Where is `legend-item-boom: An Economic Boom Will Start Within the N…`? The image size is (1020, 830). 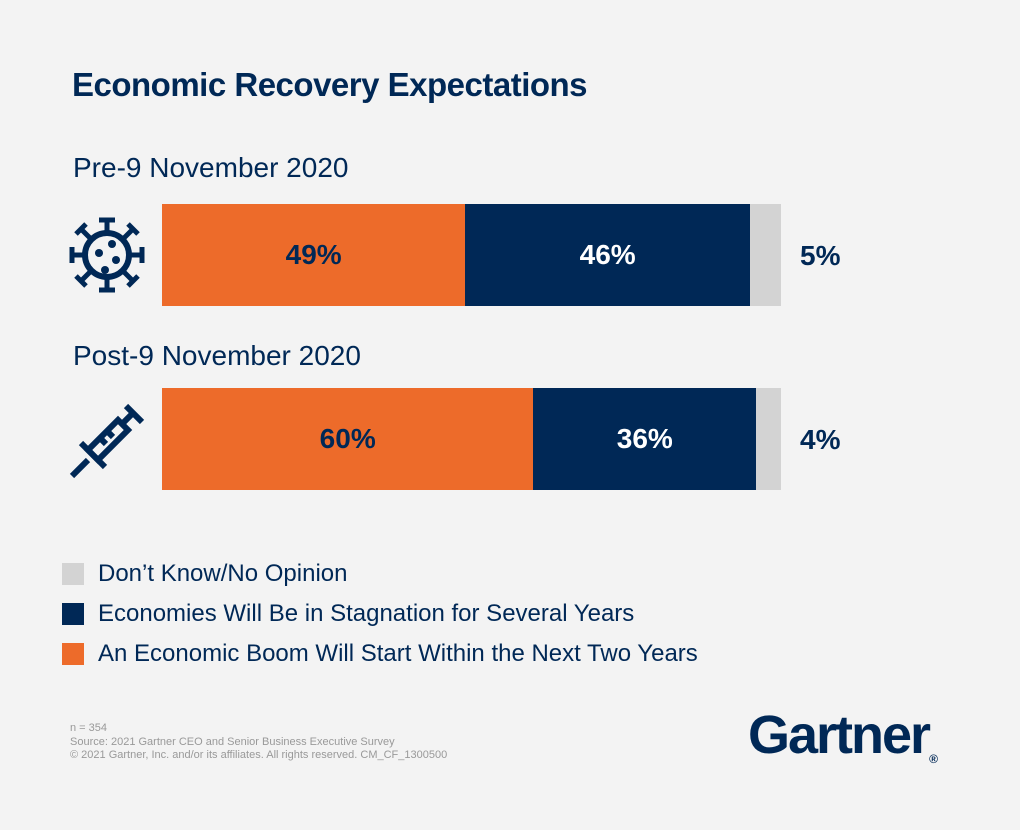
legend-item-boom: An Economic Boom Will Start Within the N… is located at coordinates (380, 654).